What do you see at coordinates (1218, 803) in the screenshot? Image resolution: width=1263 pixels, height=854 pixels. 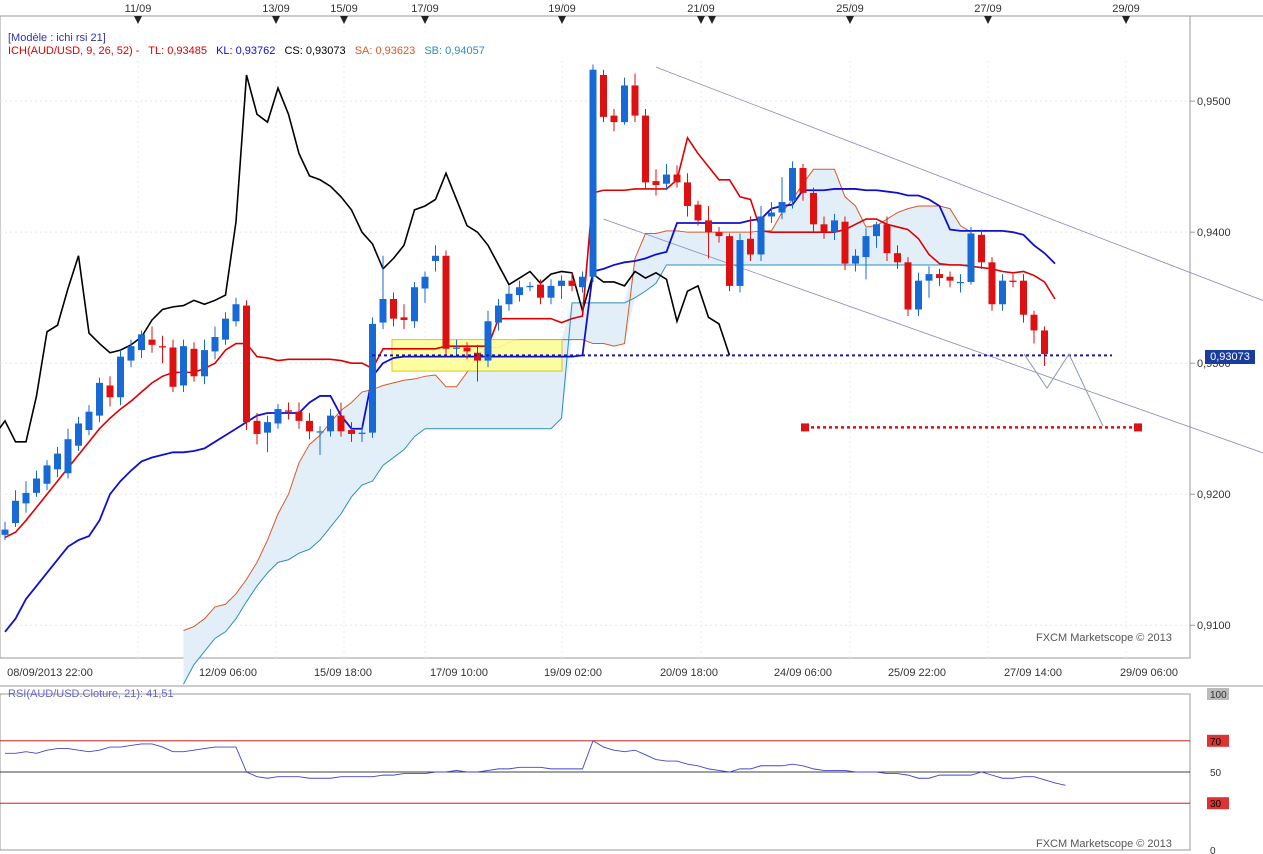 I see `rsi-level-tag-bg` at bounding box center [1218, 803].